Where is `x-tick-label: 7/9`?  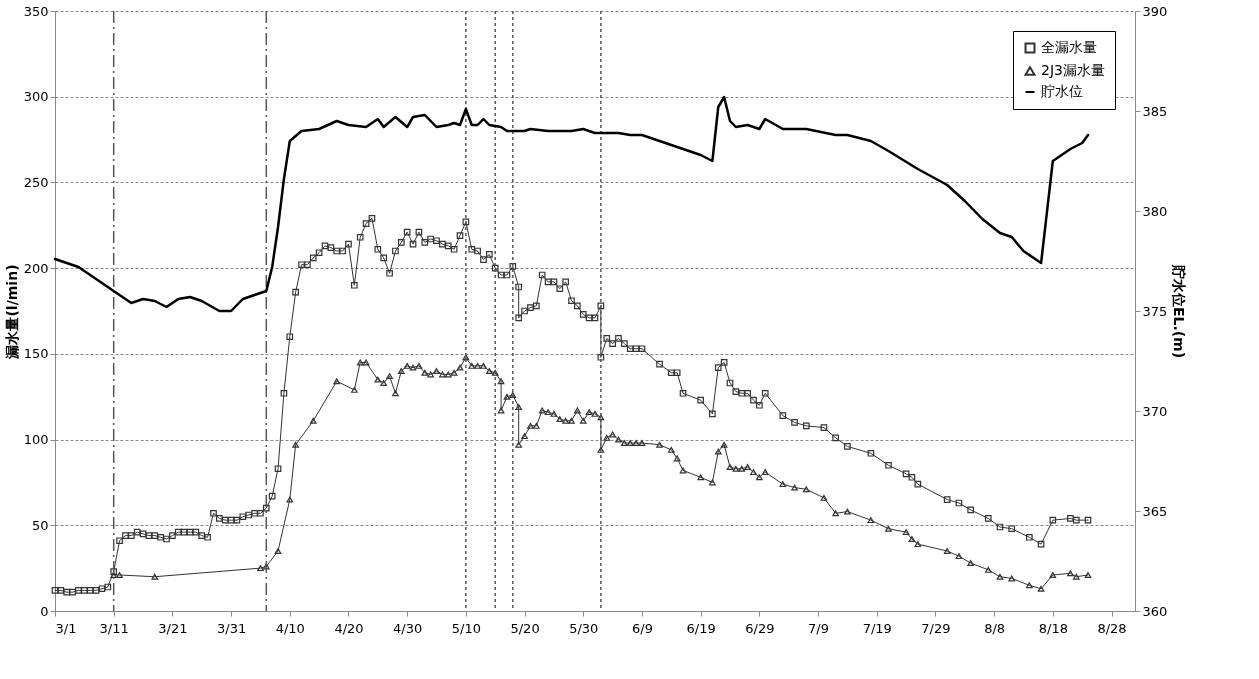
x-tick-label: 7/9 is located at coordinates (818, 628).